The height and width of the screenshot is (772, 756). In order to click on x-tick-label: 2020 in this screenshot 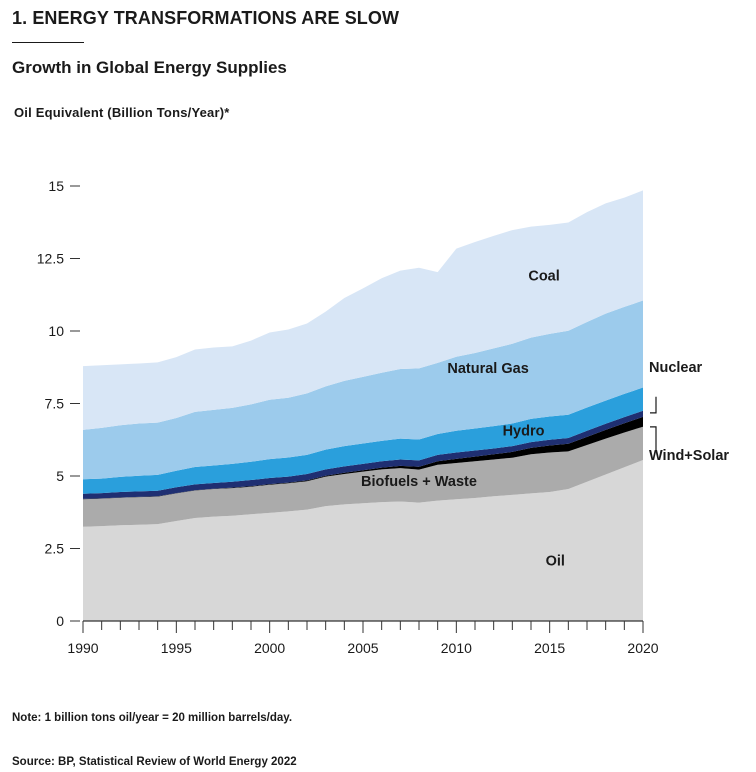, I will do `click(642, 648)`.